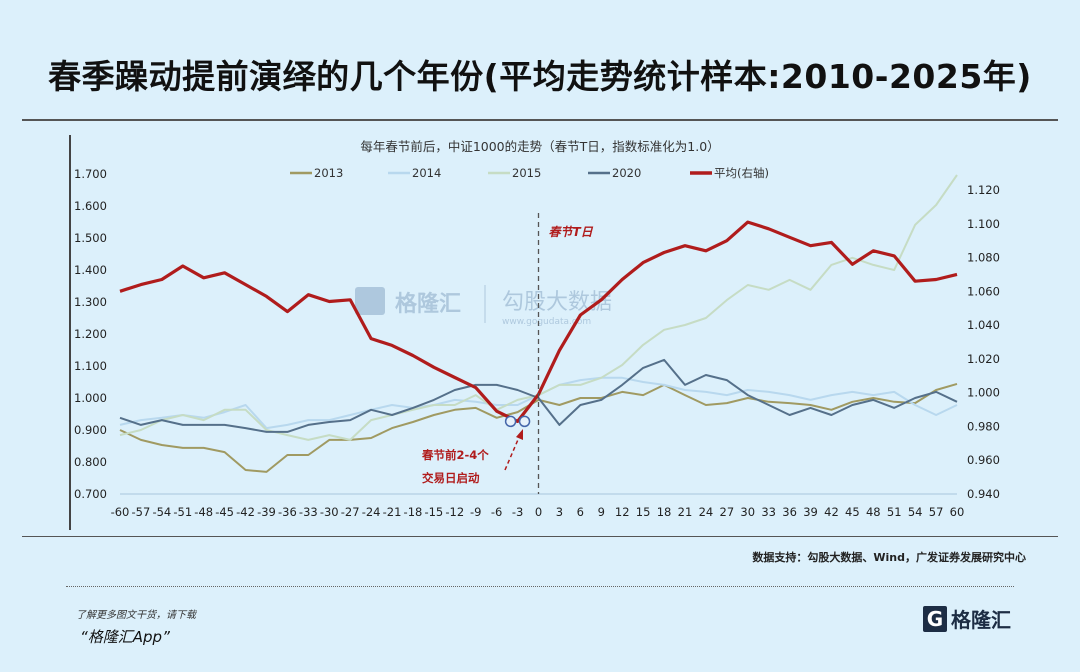 Image resolution: width=1080 pixels, height=672 pixels. What do you see at coordinates (983, 359) in the screenshot?
I see `y-right-tick-label: 1.020` at bounding box center [983, 359].